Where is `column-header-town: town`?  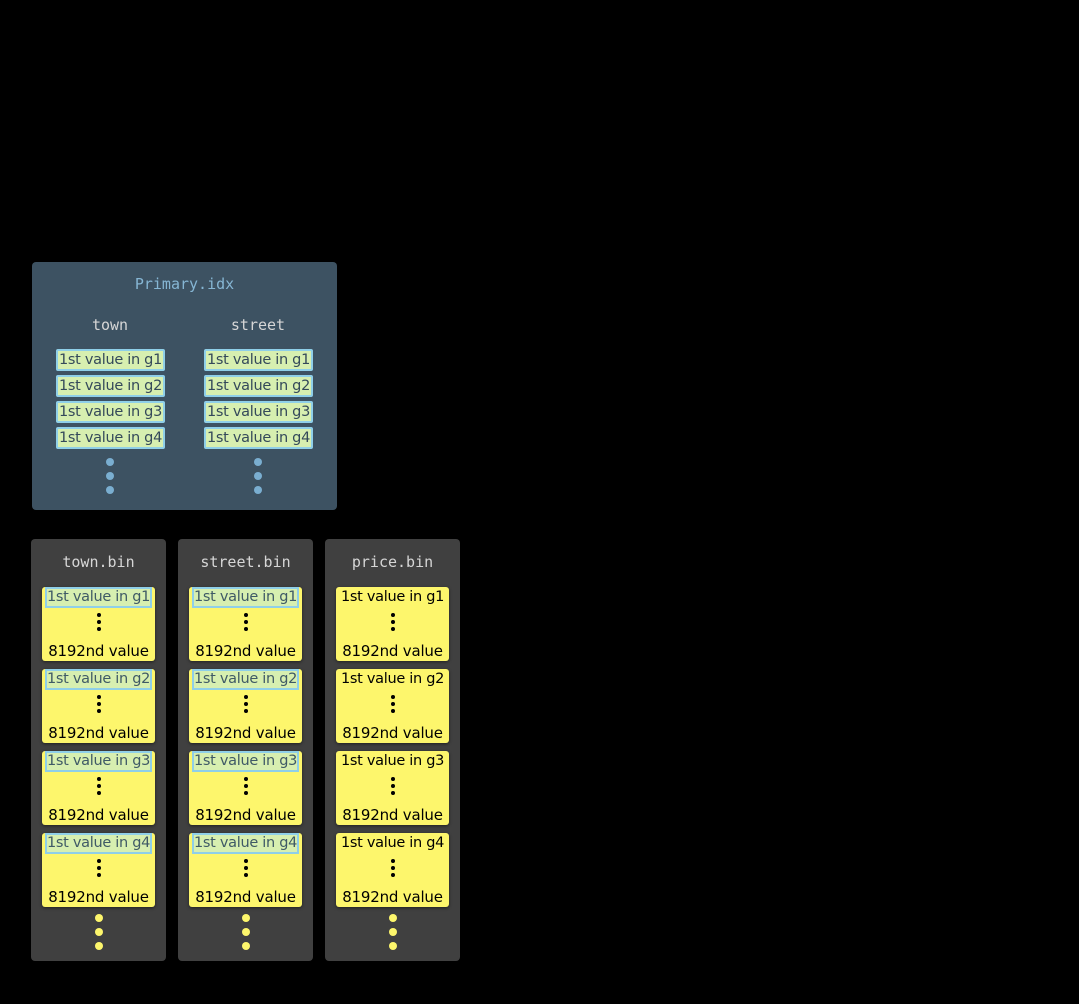 column-header-town: town is located at coordinates (110, 325).